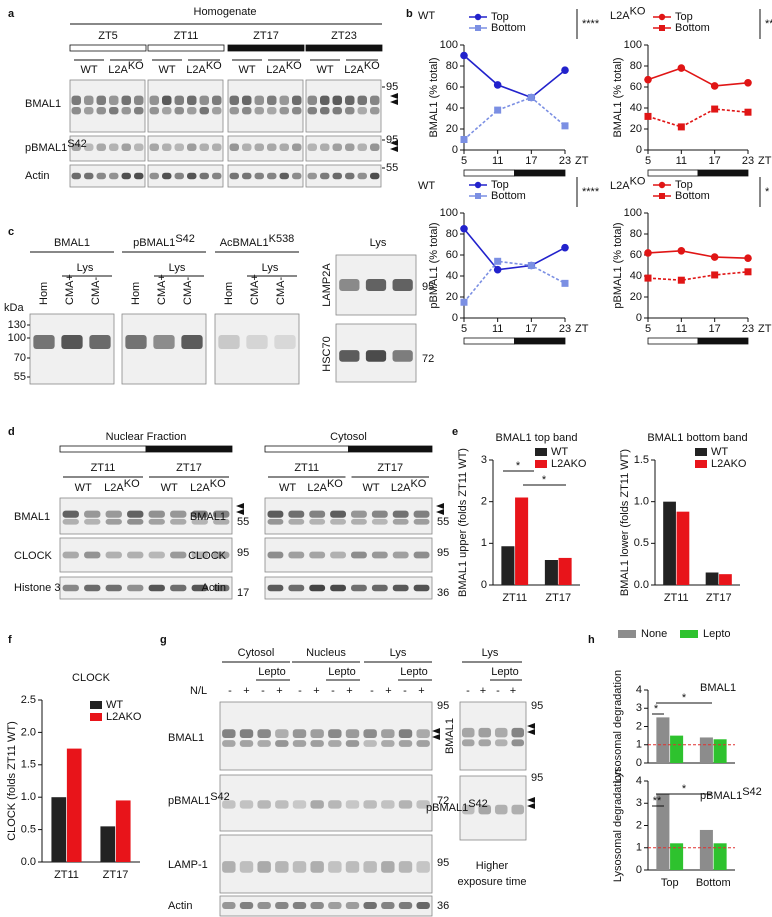  Describe the element at coordinates (620, 186) in the screenshot. I see `chart-title: L2A` at that location.